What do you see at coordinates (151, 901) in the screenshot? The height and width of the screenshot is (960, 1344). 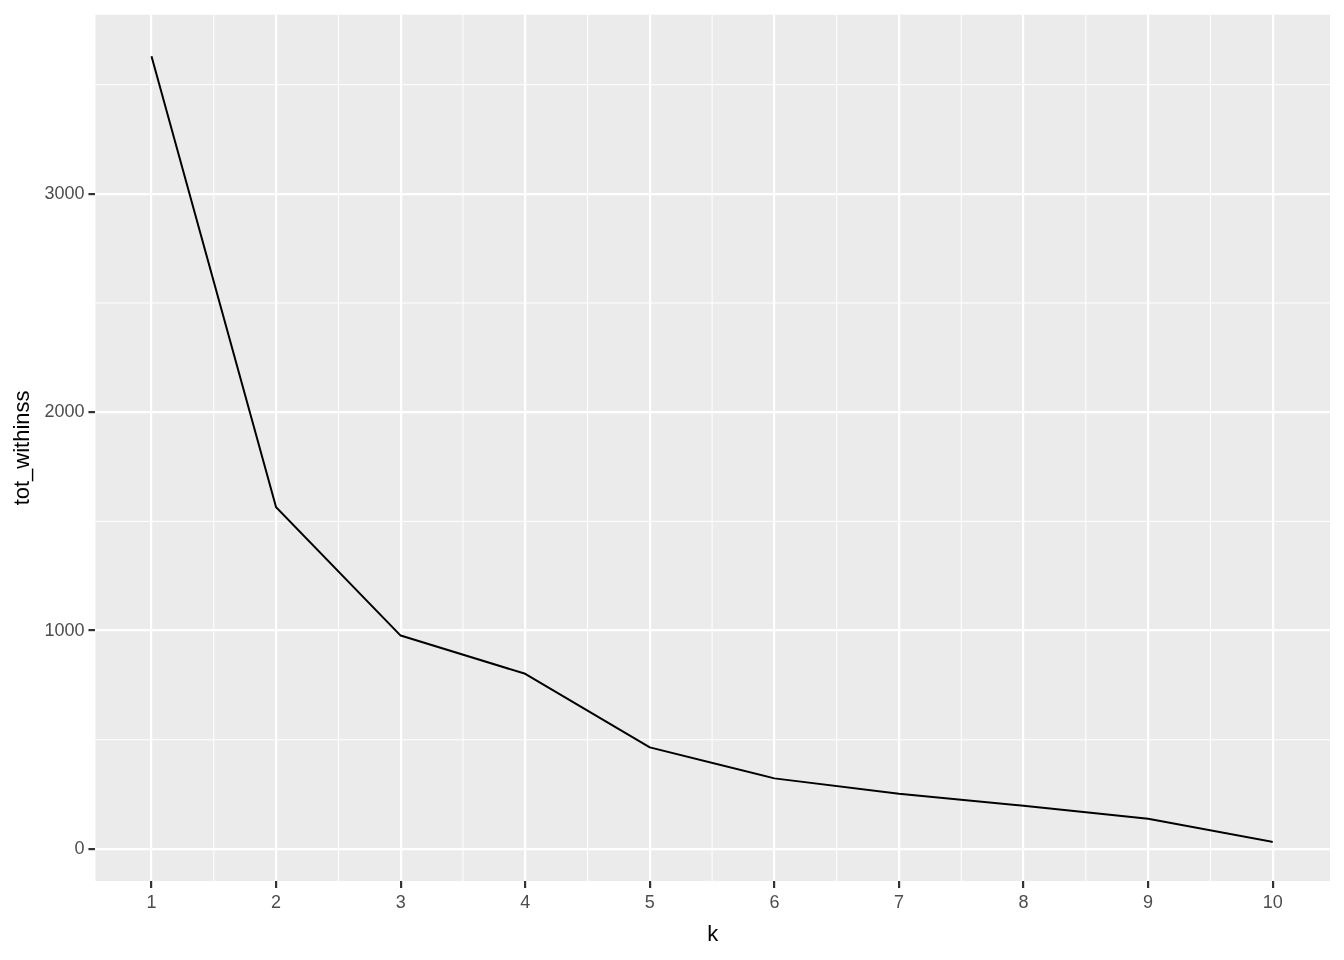 I see `x-tick-label: 1` at bounding box center [151, 901].